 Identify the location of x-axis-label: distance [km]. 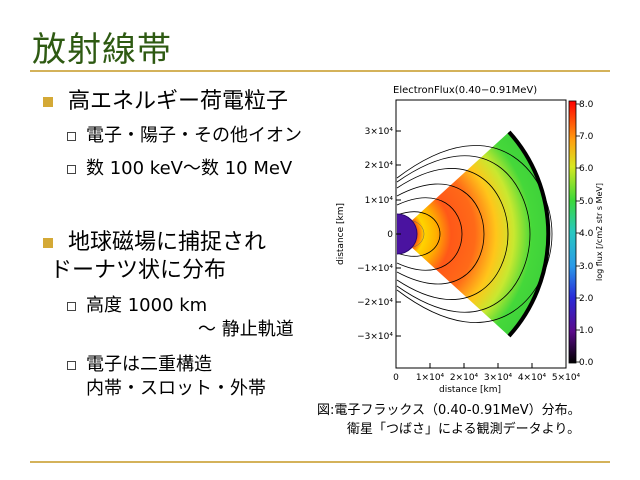
(470, 390).